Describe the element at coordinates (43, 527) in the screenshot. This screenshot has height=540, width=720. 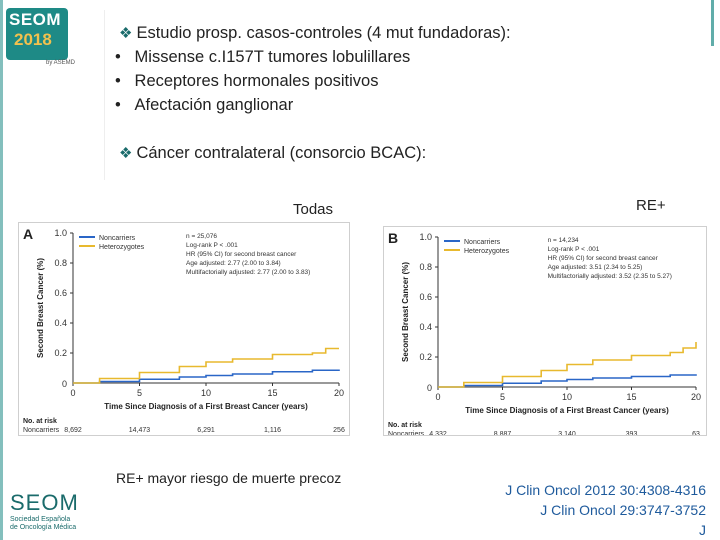
I see `footer-logo-line2: de Oncología Médica` at that location.